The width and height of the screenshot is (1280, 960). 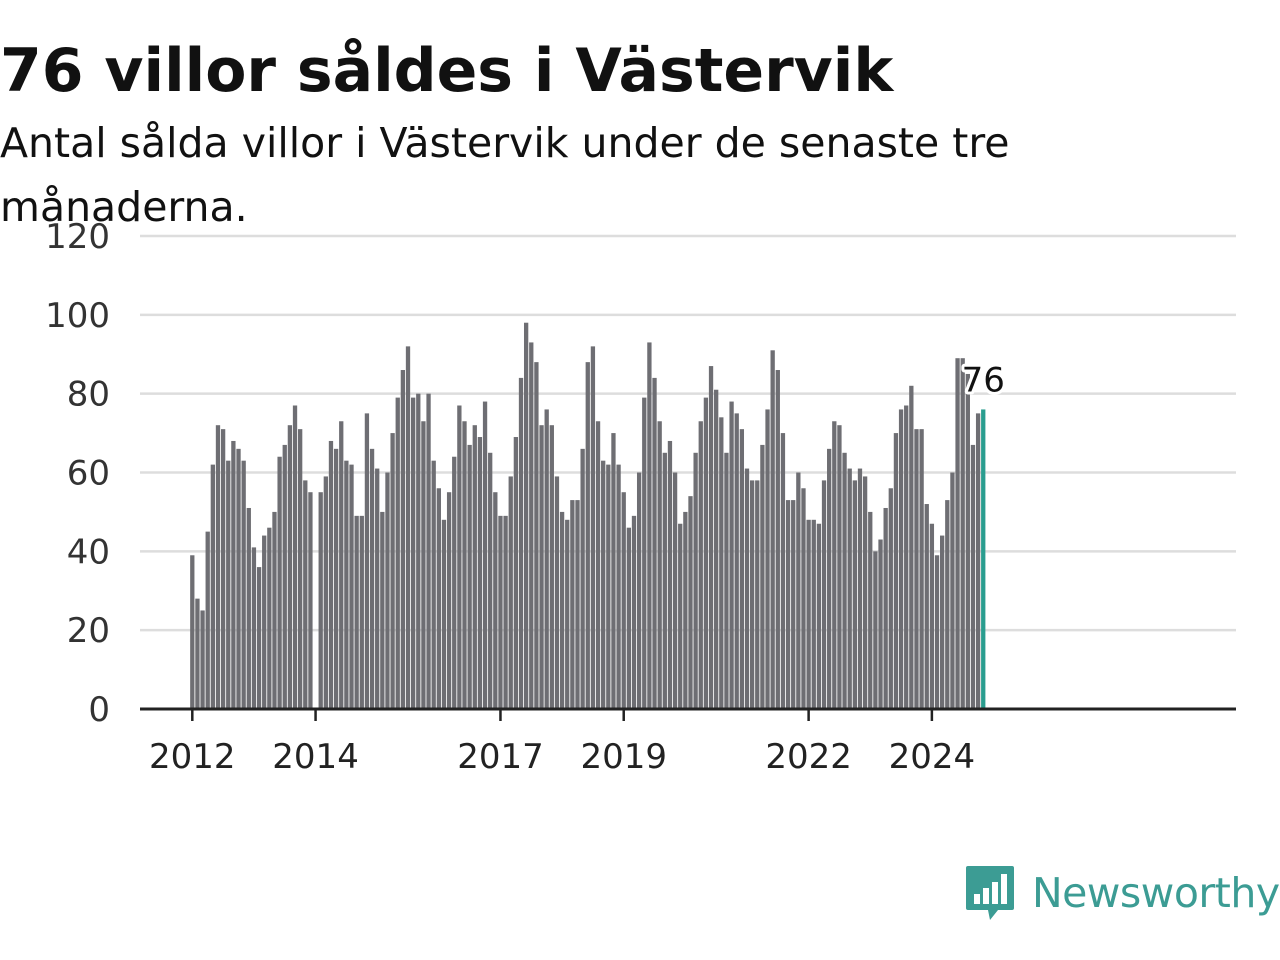 I want to click on y-tick-label: 80, so click(x=88, y=395).